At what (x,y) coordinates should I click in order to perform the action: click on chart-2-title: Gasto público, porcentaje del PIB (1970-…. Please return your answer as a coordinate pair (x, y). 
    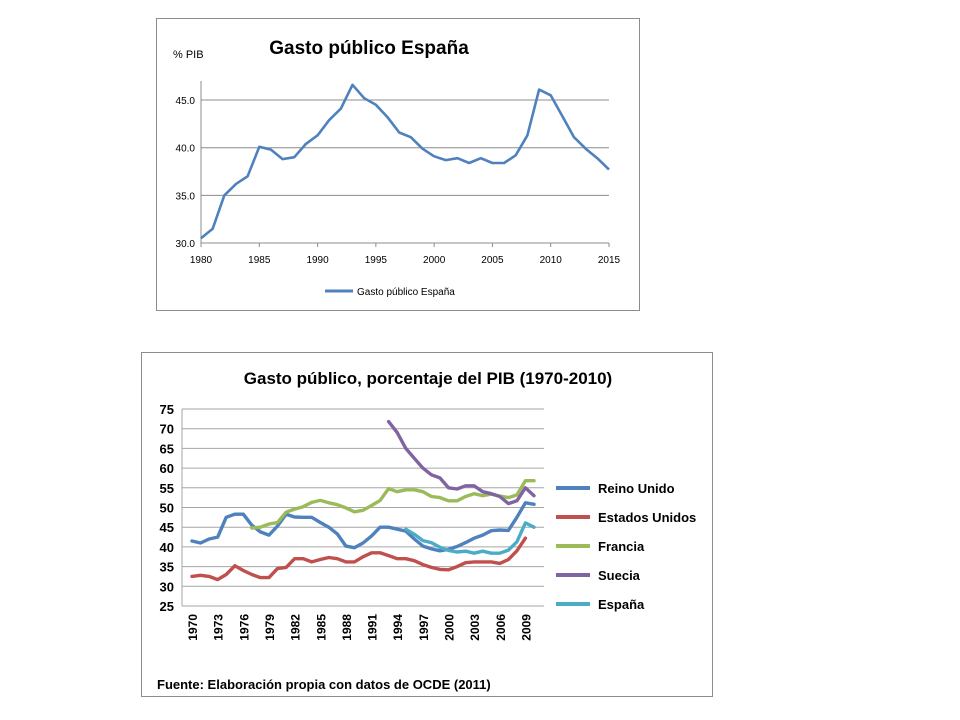
    Looking at the image, I should click on (428, 378).